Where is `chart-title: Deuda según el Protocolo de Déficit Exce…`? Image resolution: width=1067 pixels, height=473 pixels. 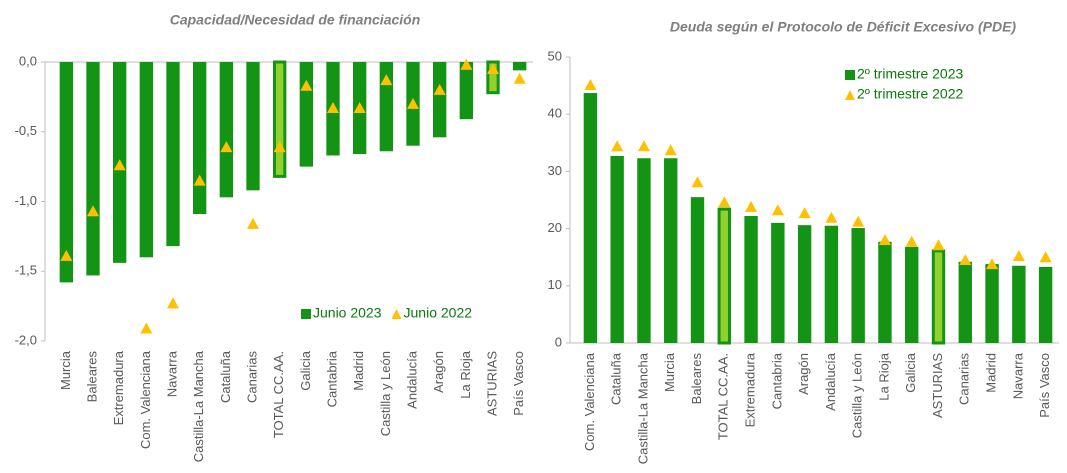 chart-title: Deuda según el Protocolo de Déficit Exce… is located at coordinates (843, 27).